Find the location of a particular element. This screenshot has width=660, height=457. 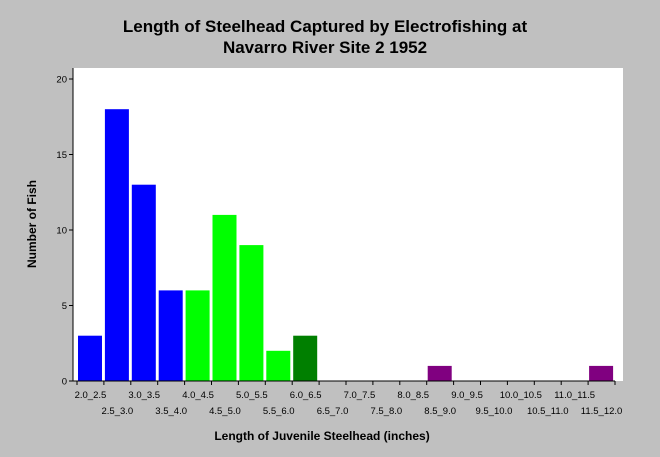

x-tick-label-7.0_7.5: 7.0_7.5 is located at coordinates (360, 395).